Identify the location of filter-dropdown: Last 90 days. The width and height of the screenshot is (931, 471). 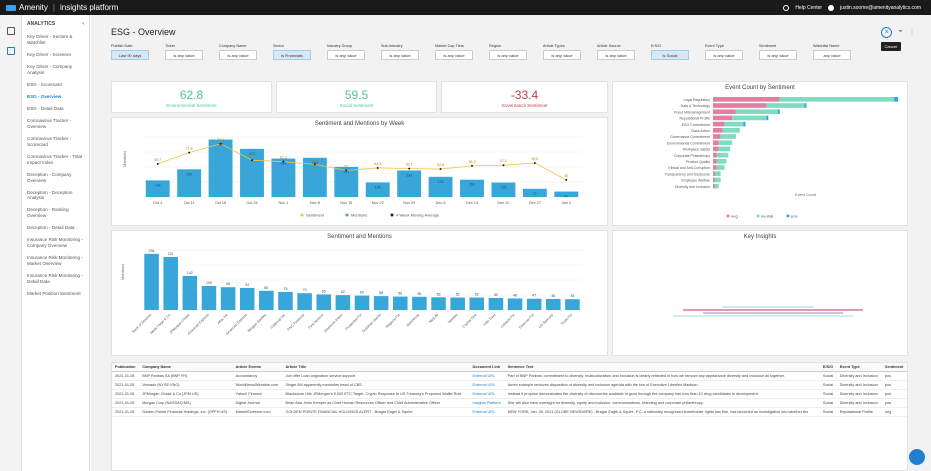
(130, 55).